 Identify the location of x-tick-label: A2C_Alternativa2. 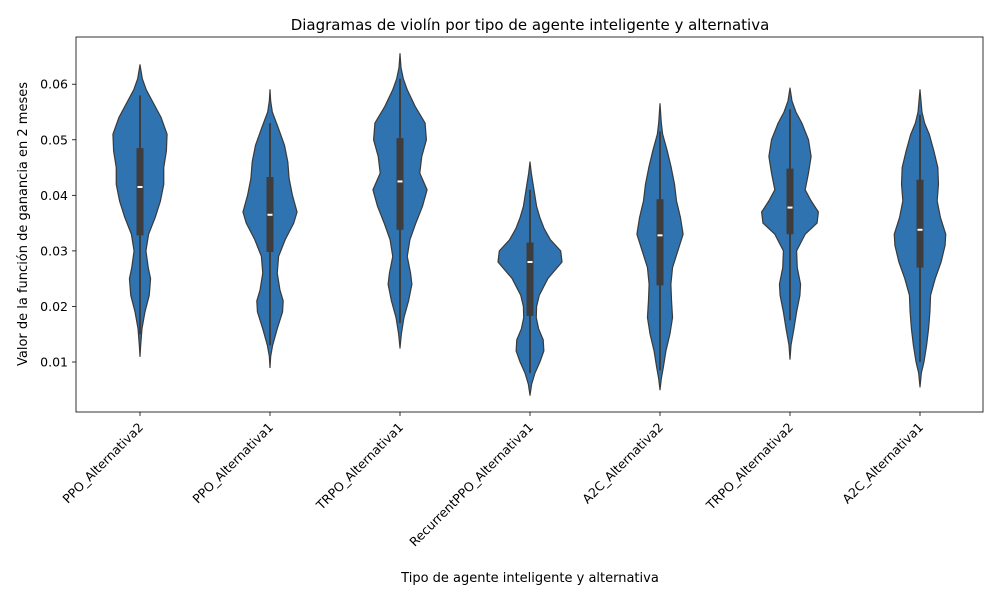
(622, 463).